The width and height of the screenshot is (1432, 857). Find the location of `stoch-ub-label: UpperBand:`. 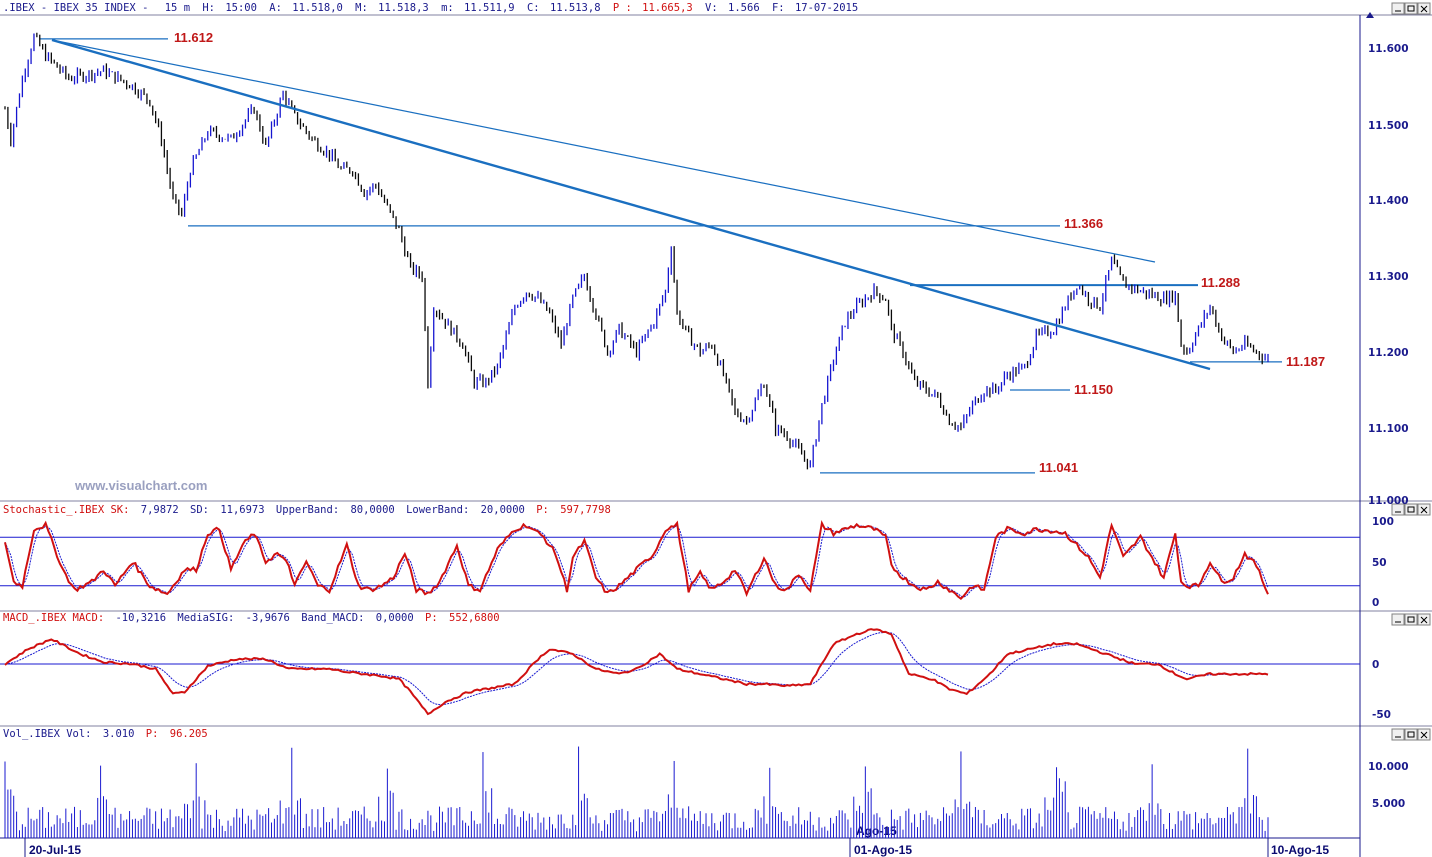

stoch-ub-label: UpperBand: is located at coordinates (307, 510).